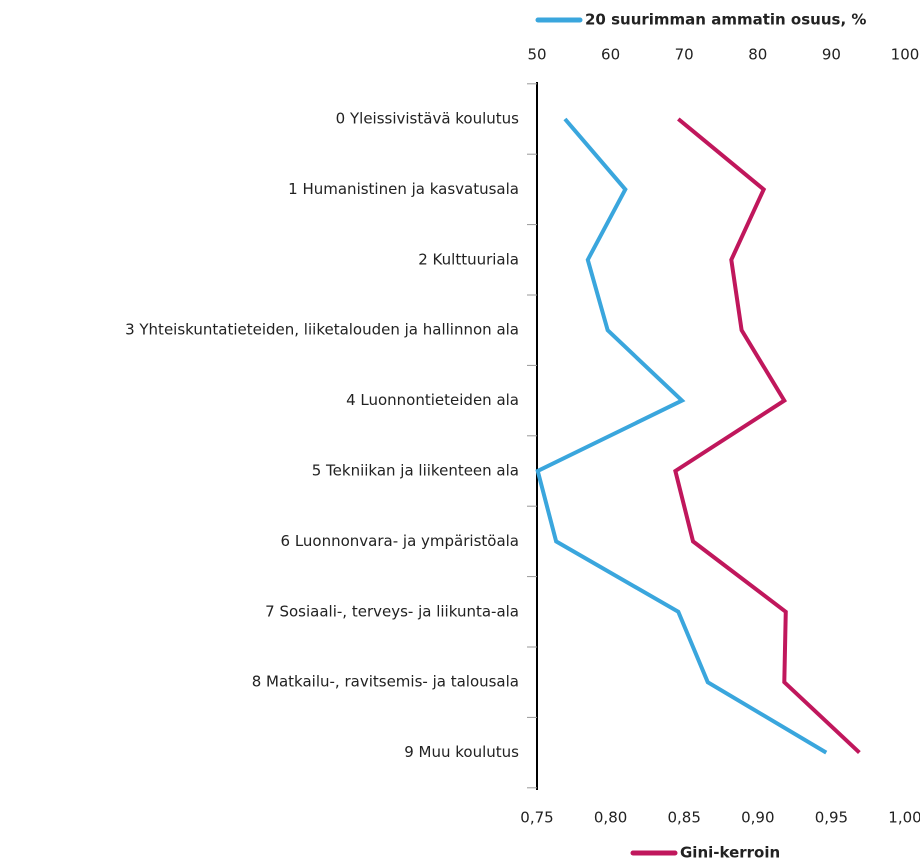 The image size is (920, 867). Describe the element at coordinates (831, 55) in the screenshot. I see `x-tick-label: 90` at that location.